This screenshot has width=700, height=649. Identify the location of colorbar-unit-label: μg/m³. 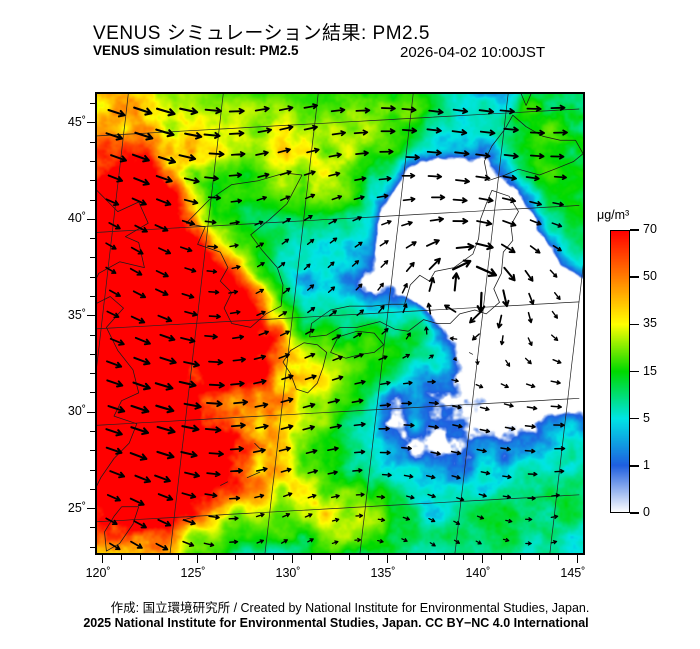
(613, 215).